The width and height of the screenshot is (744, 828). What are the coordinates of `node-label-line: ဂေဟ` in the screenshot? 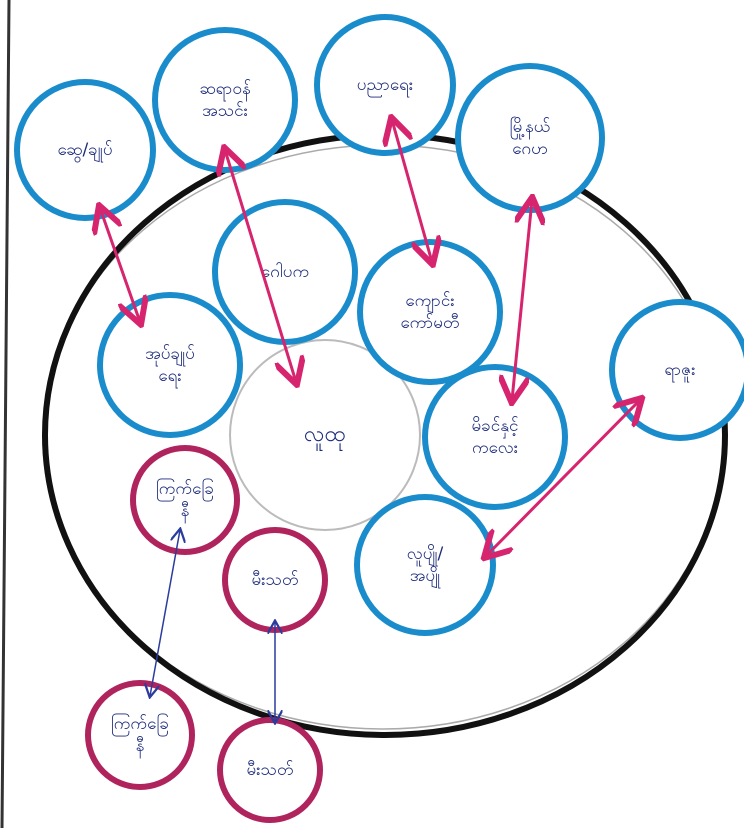 It's located at (530, 149).